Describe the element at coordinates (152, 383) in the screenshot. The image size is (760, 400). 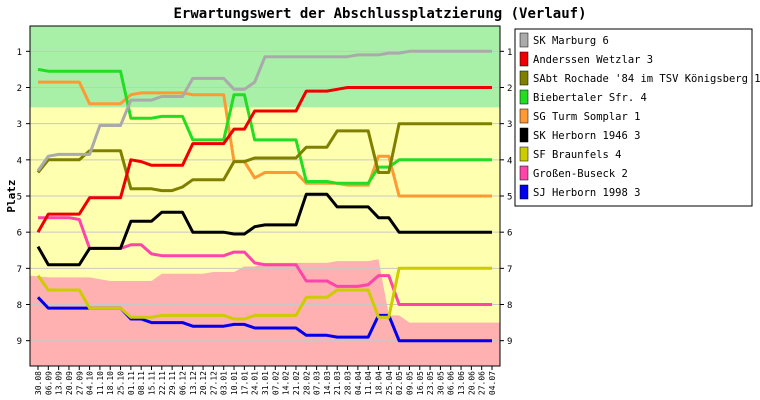
I see `x-tick-label-11: 15.11` at that location.